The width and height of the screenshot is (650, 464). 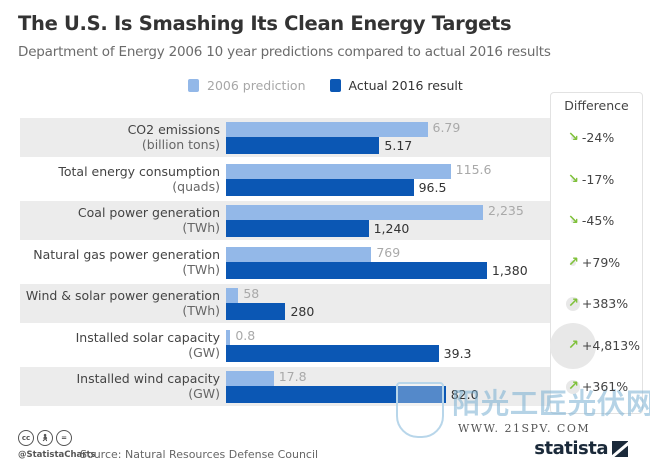 What do you see at coordinates (196, 186) in the screenshot?
I see `category-unit: (quads)` at bounding box center [196, 186].